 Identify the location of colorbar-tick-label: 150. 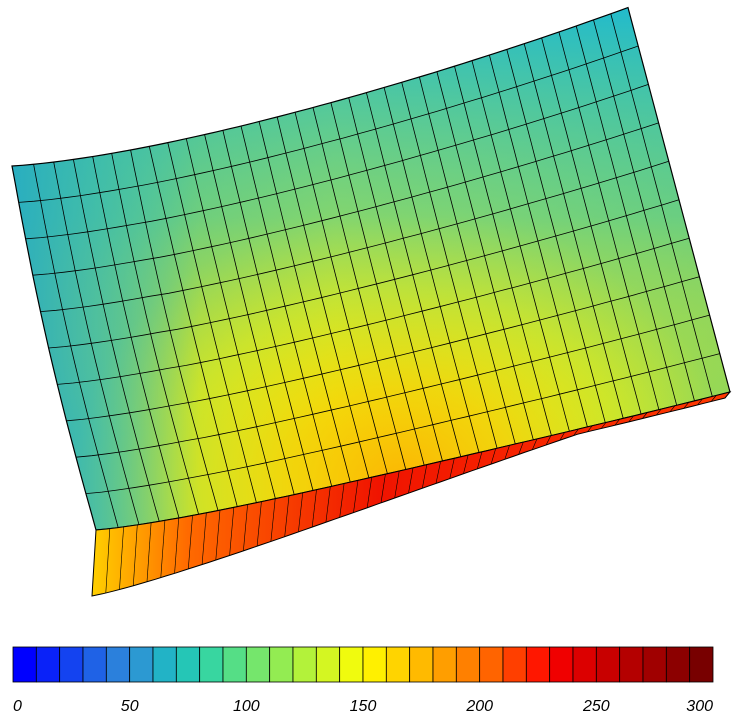
(363, 706).